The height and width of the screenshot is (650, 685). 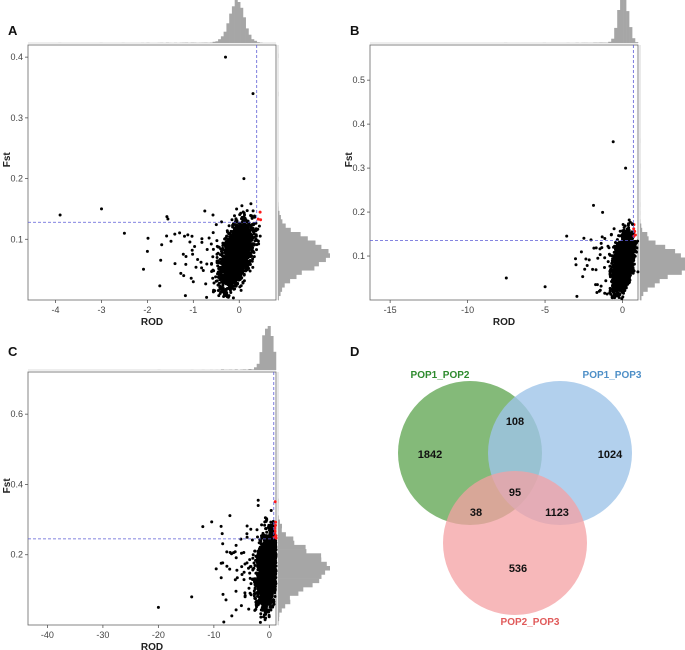 What do you see at coordinates (19, 148) in the screenshot?
I see `panel-a-y-ticks: 0.10.20.30.4` at bounding box center [19, 148].